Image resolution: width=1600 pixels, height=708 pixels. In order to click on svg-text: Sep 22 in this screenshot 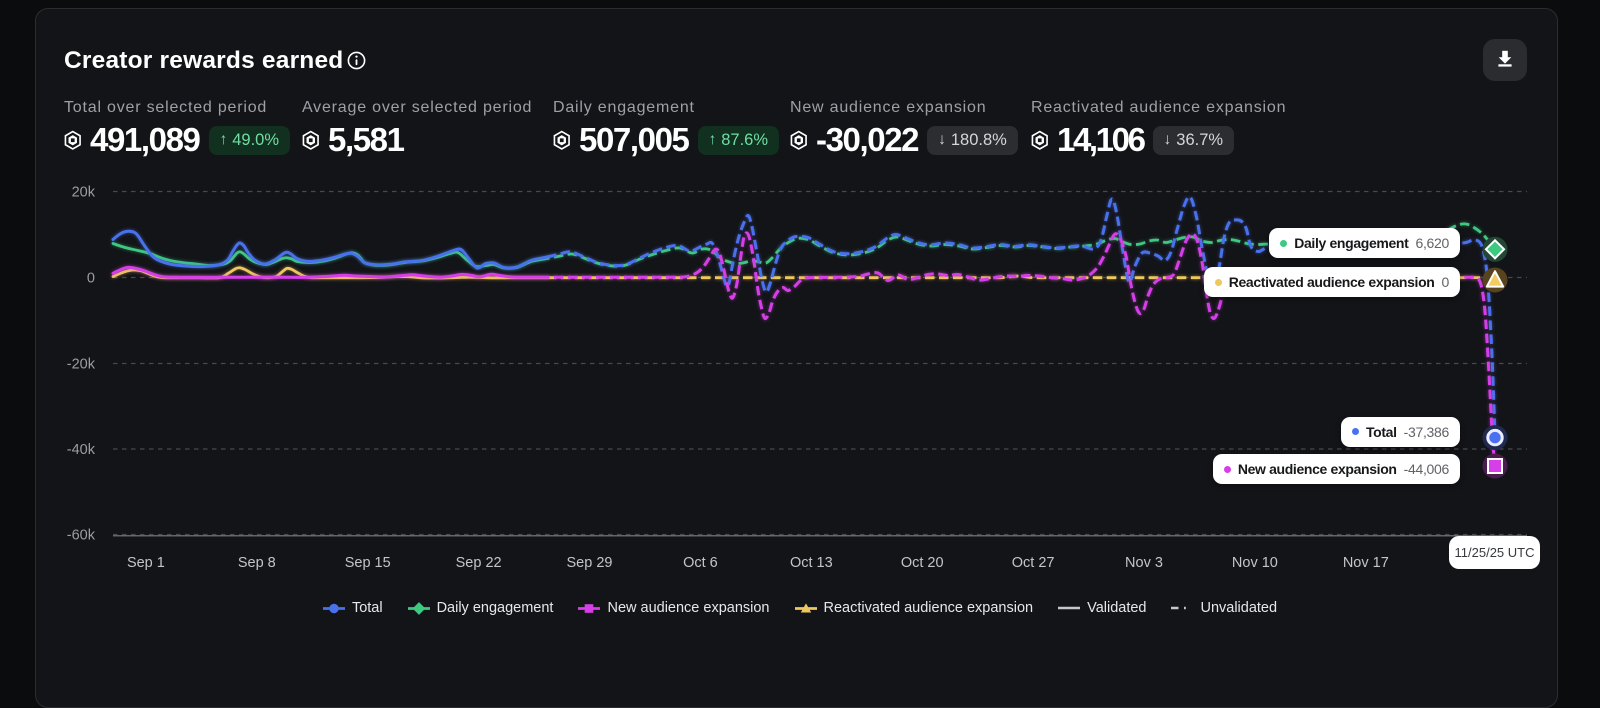, I will do `click(479, 563)`.